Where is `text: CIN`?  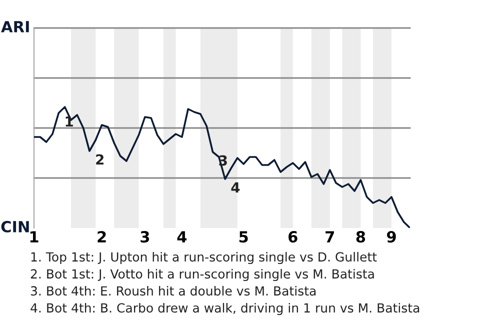 text: CIN is located at coordinates (15, 226).